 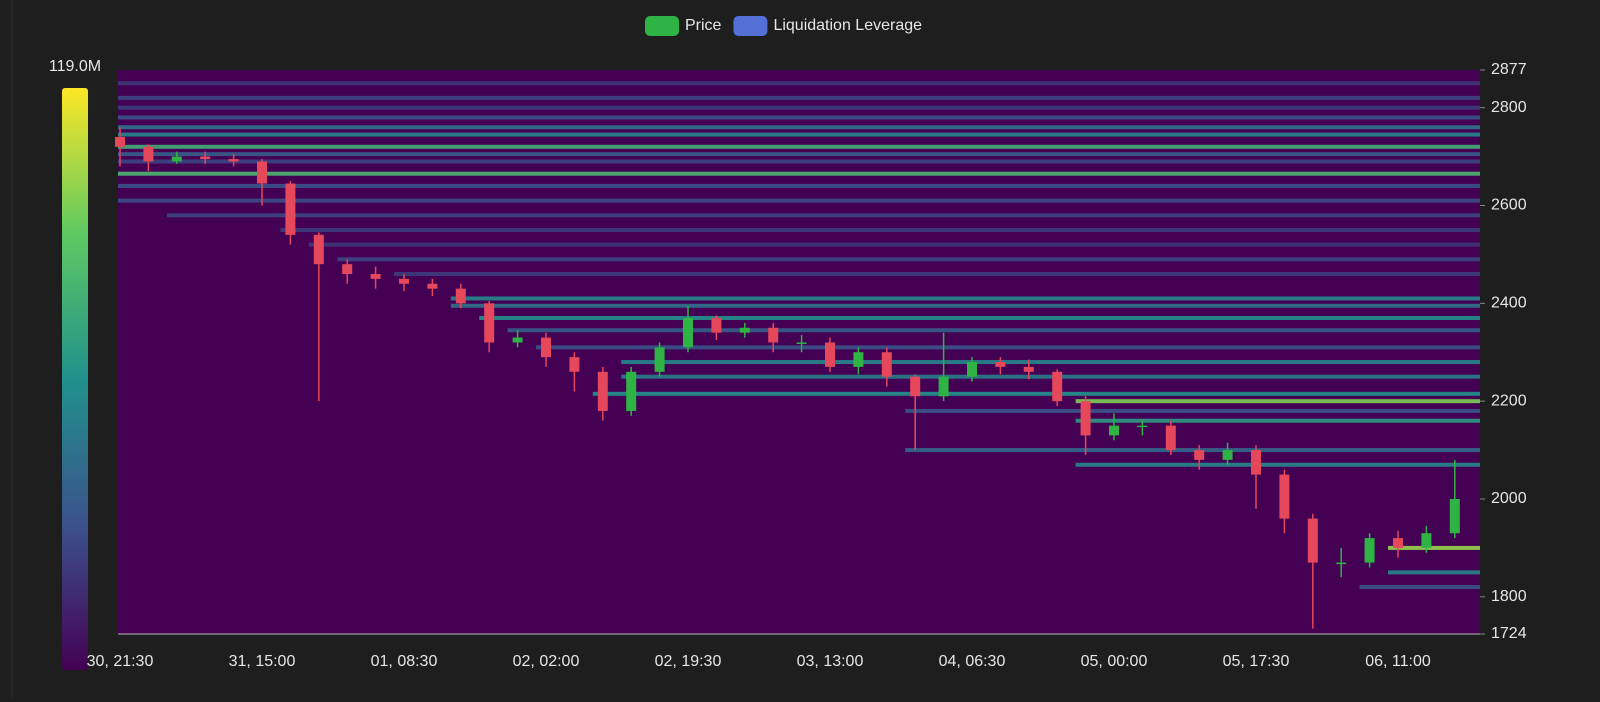 What do you see at coordinates (75, 66) in the screenshot?
I see `colorbar-max-label: 119.0M` at bounding box center [75, 66].